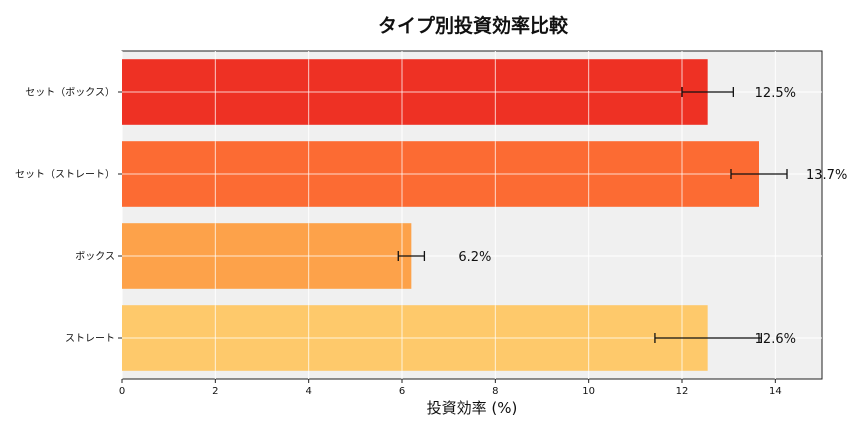  What do you see at coordinates (95, 257) in the screenshot?
I see `category-label: ボックス` at bounding box center [95, 257].